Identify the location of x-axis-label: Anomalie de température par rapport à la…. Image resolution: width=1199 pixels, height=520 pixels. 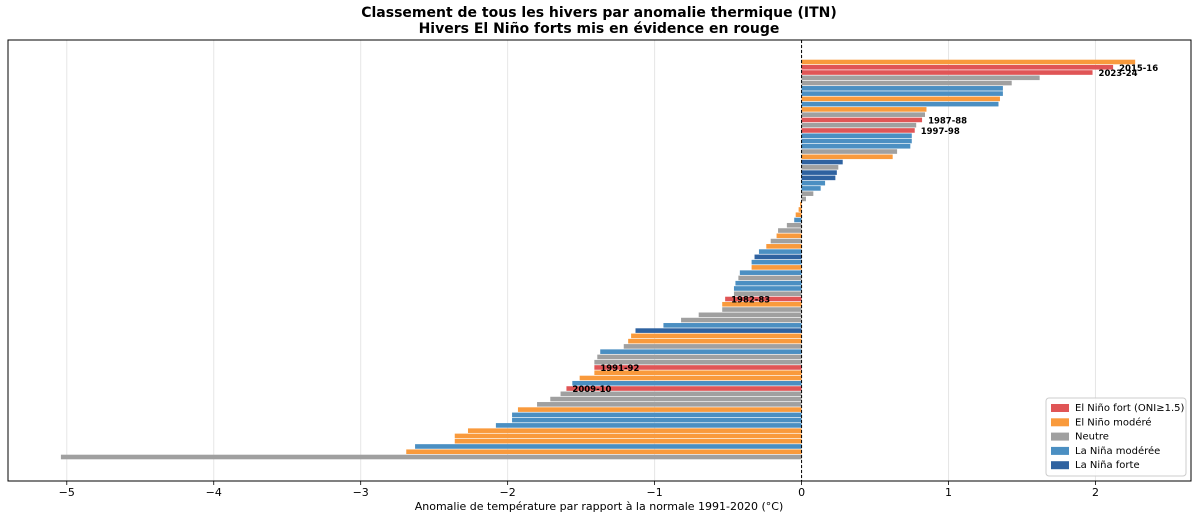
(599, 506).